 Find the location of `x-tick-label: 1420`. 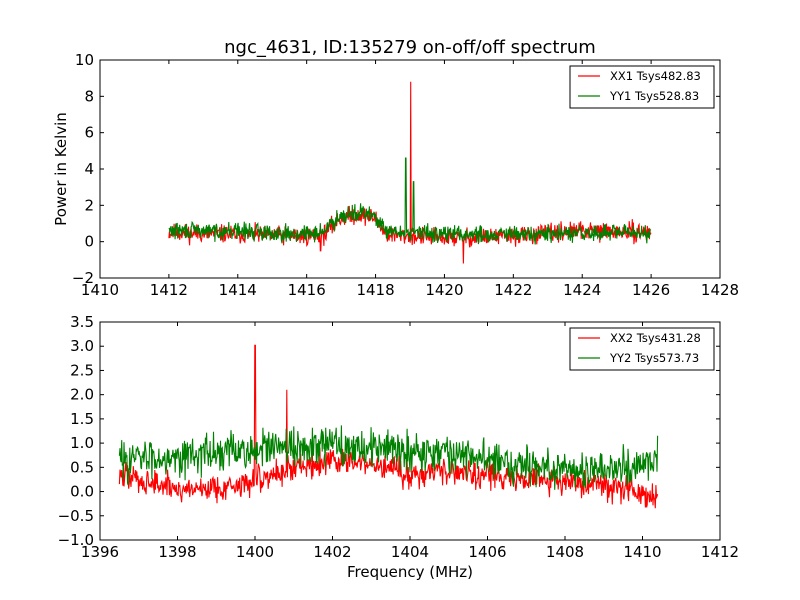

x-tick-label: 1420 is located at coordinates (444, 290).